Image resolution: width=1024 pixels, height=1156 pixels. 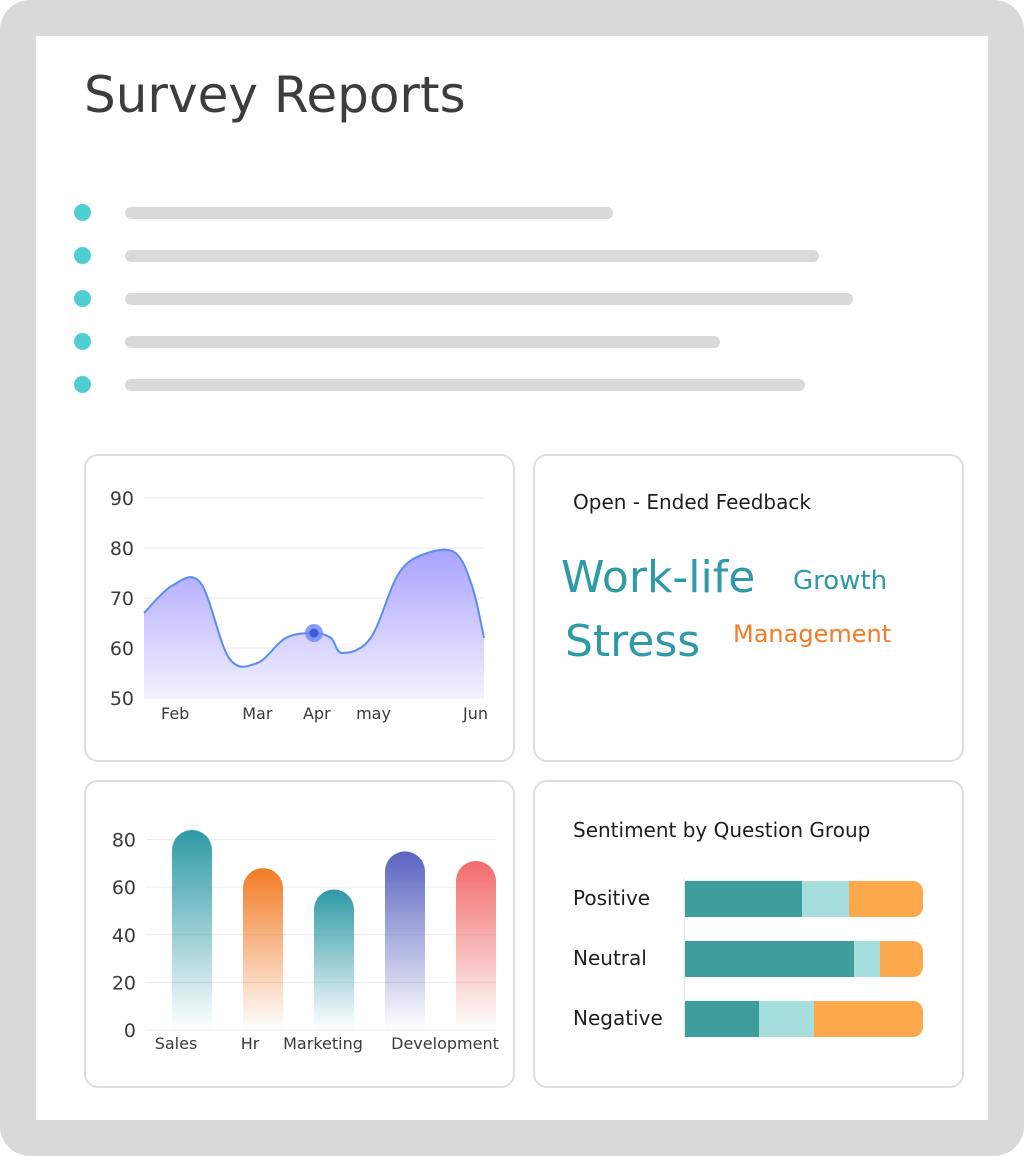 I want to click on sentiment-stack-positive, so click(x=804, y=899).